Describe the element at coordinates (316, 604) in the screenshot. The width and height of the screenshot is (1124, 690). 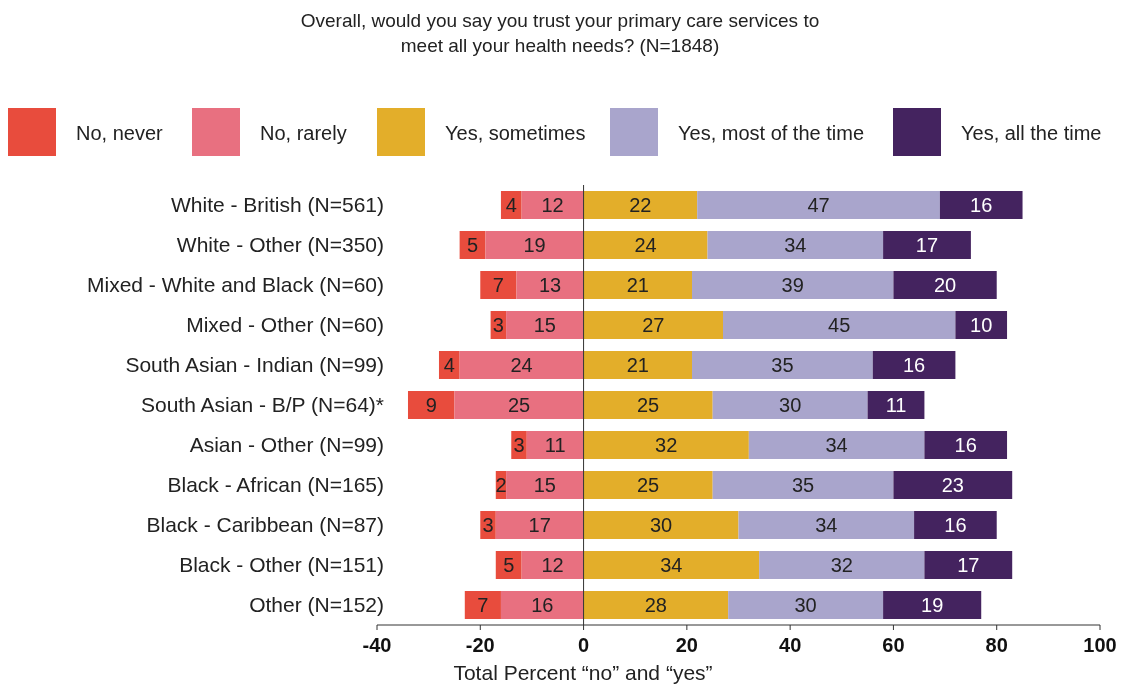
I see `y-tick-label: Other (N=152)` at that location.